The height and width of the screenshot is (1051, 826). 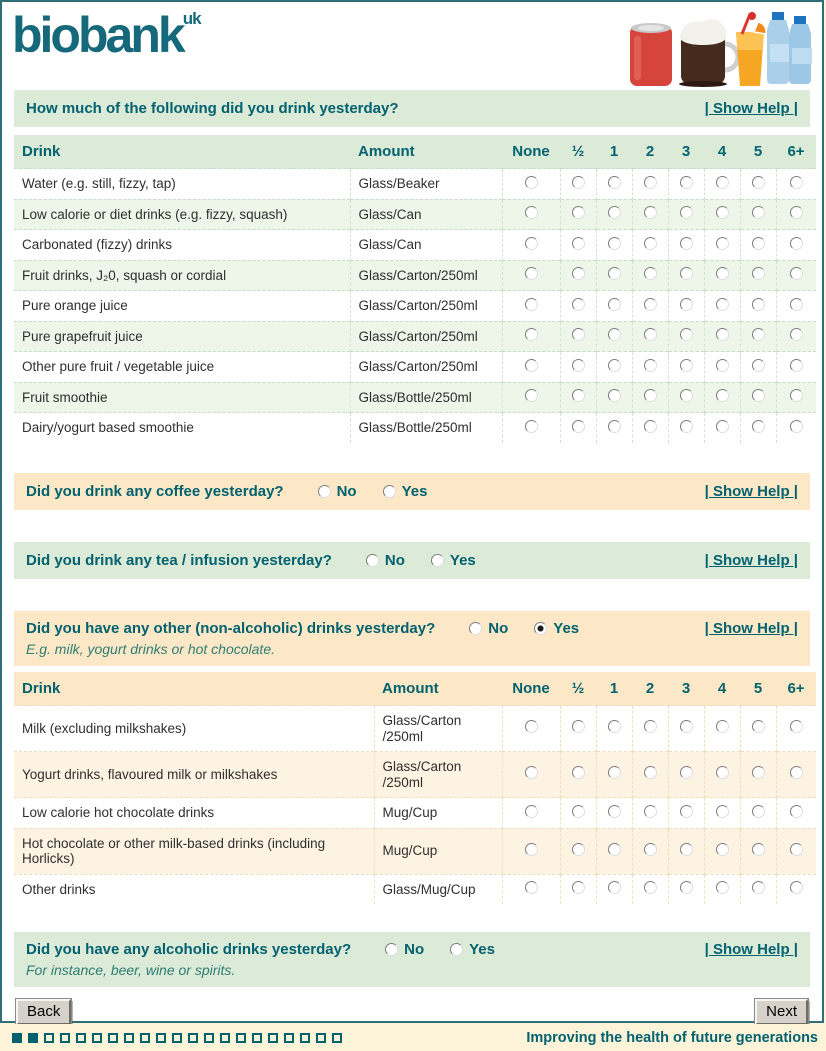 What do you see at coordinates (751, 491) in the screenshot?
I see `show-help-link-coffee: | Show Help |` at bounding box center [751, 491].